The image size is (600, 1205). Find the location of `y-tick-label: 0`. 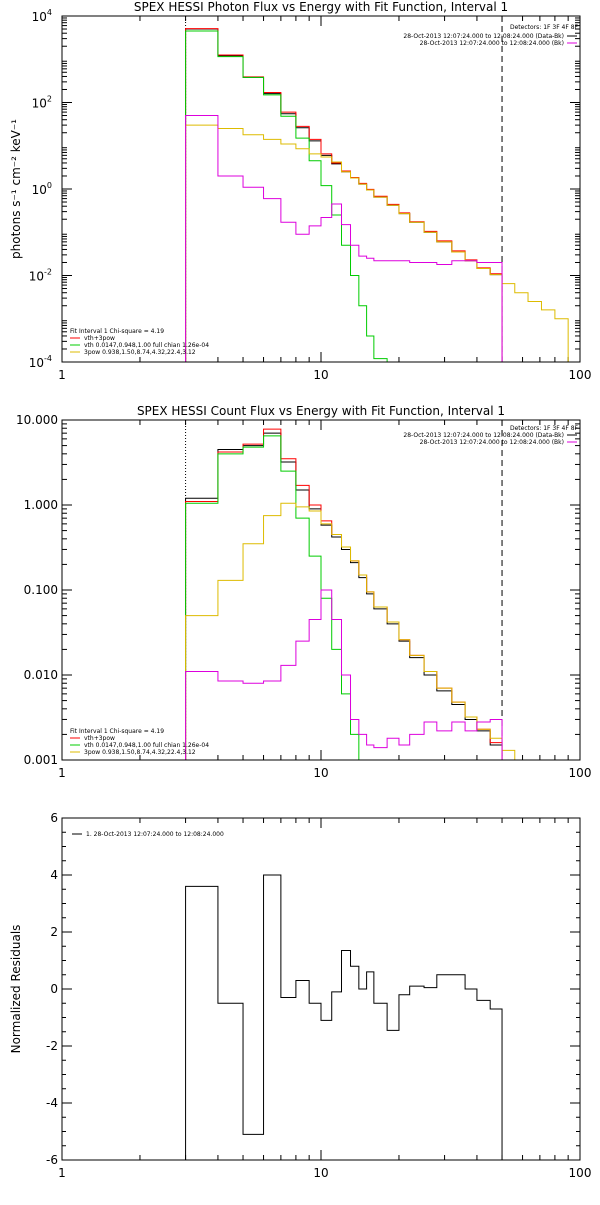

y-tick-label: 0 is located at coordinates (54, 989).